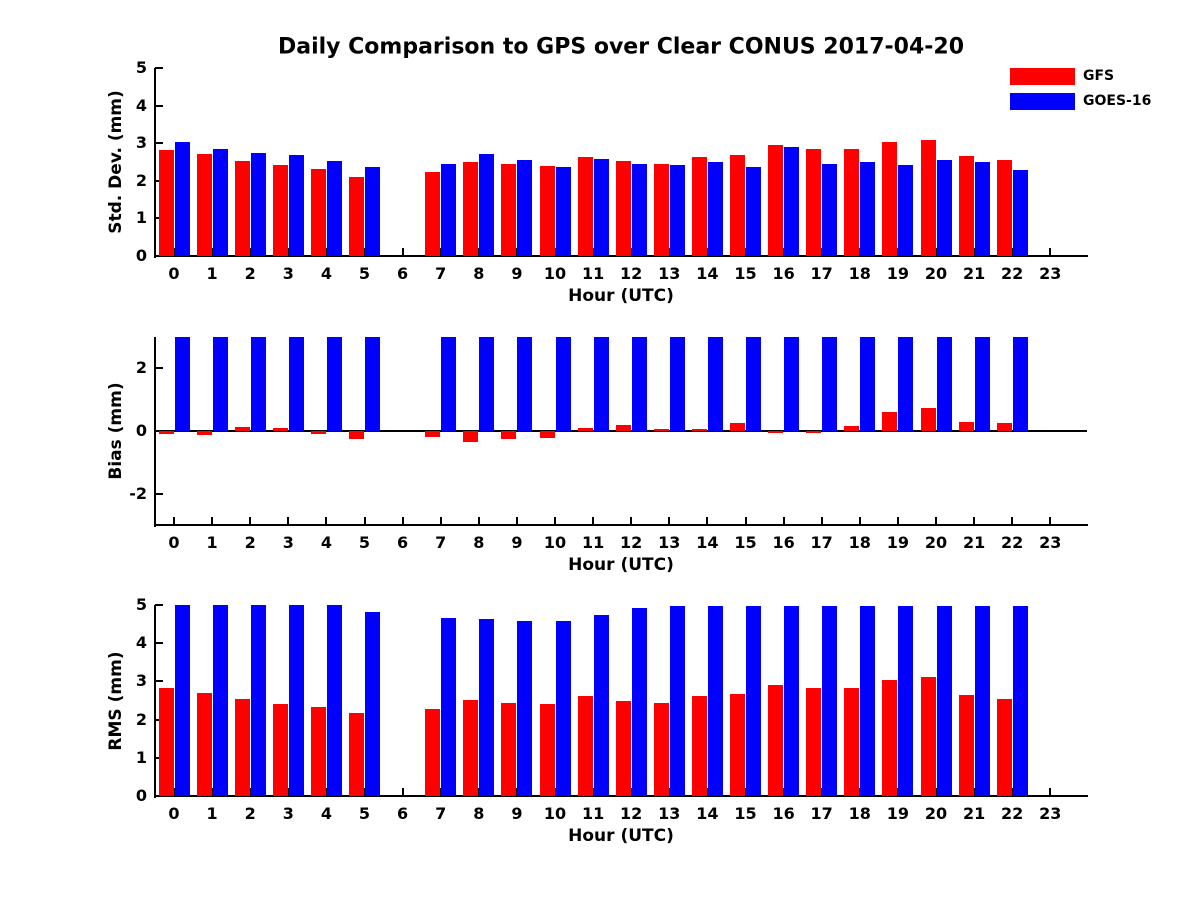  I want to click on x-tick-label: 18, so click(859, 813).